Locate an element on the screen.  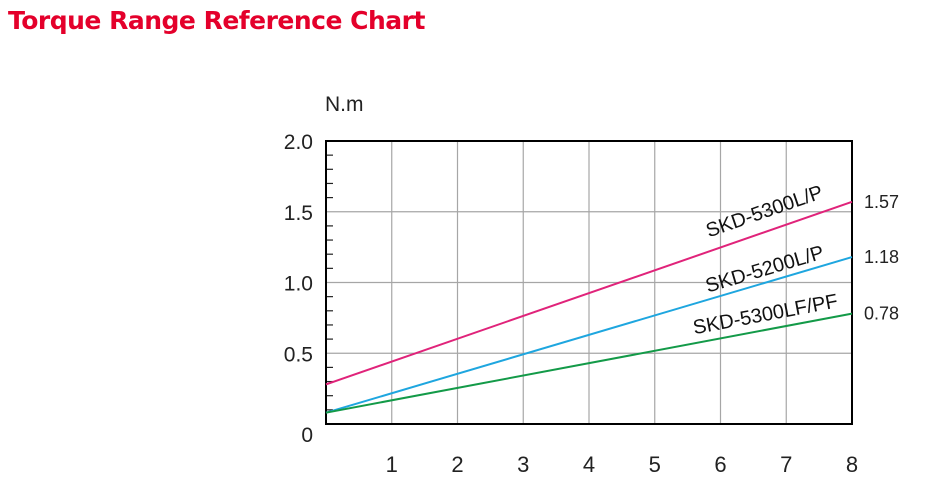
series-line is located at coordinates (589, 363).